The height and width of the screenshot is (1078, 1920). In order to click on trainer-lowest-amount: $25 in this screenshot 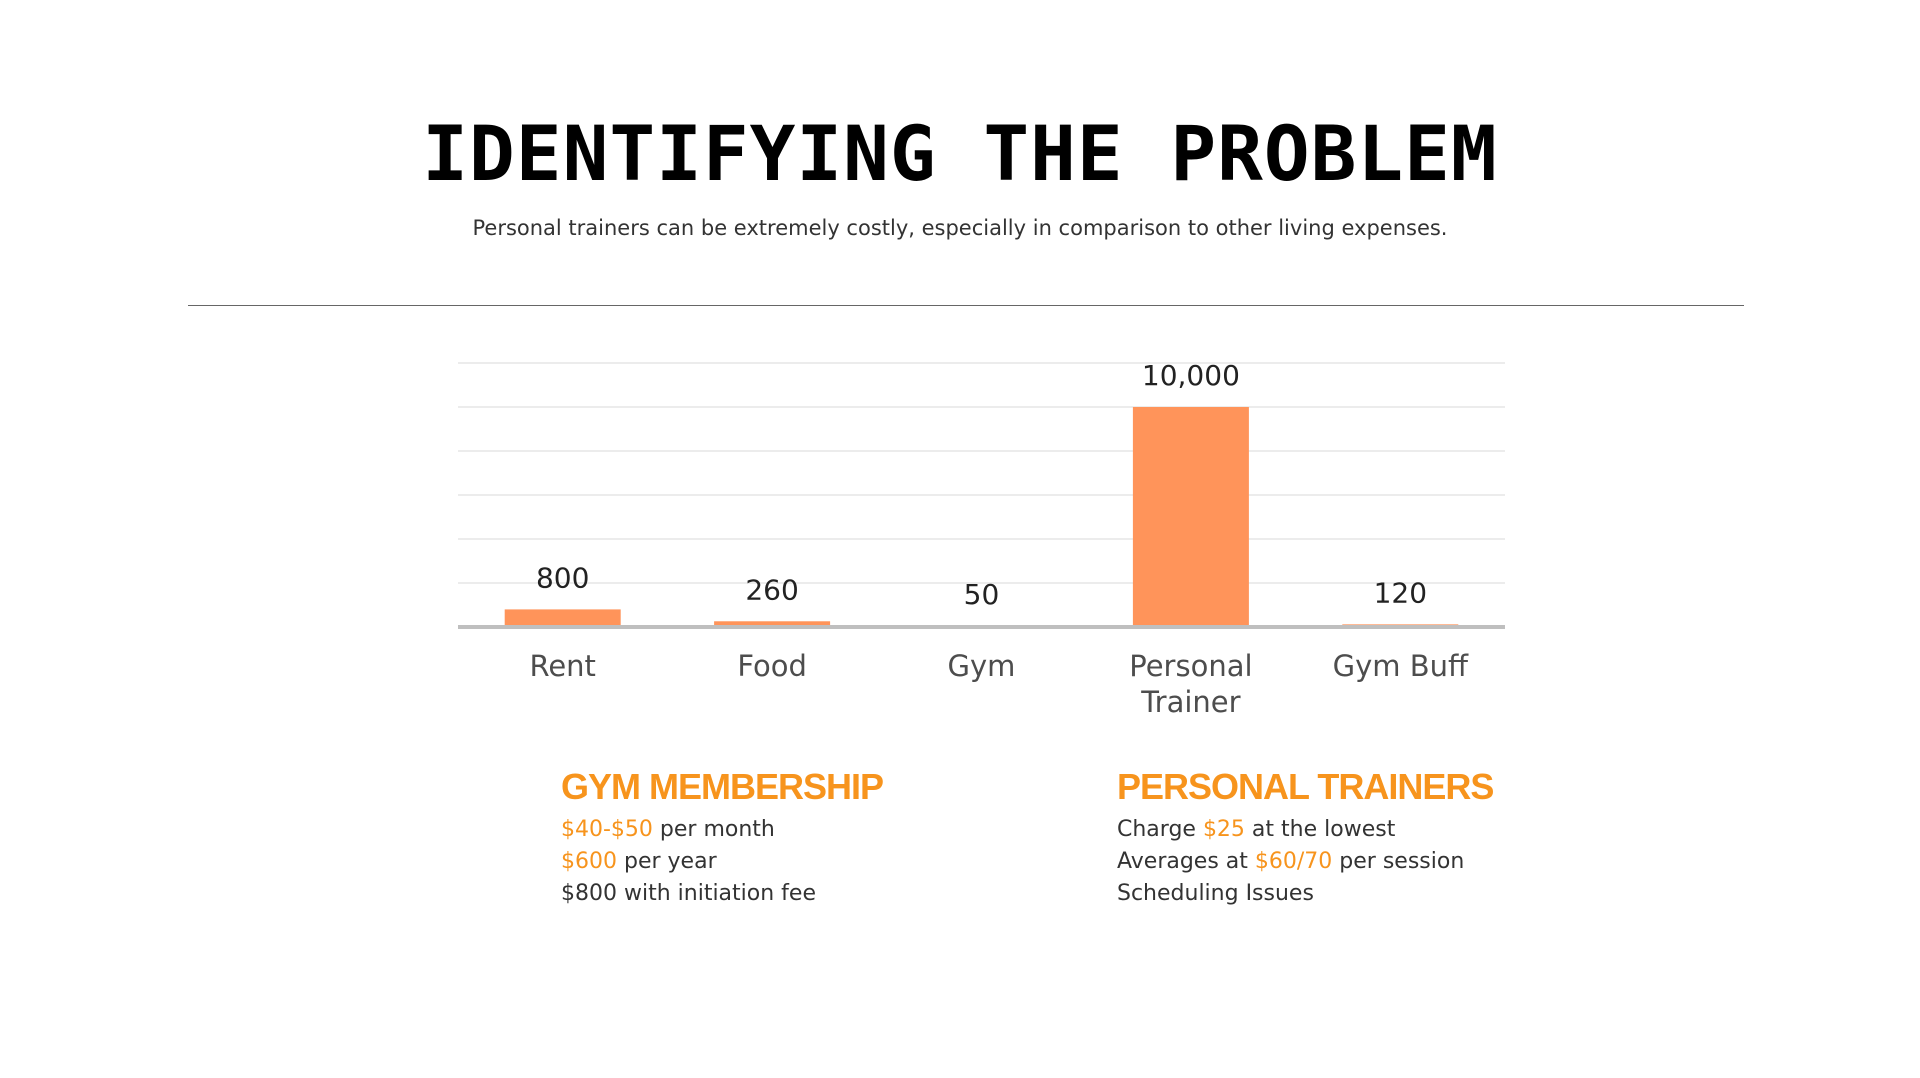, I will do `click(1223, 829)`.